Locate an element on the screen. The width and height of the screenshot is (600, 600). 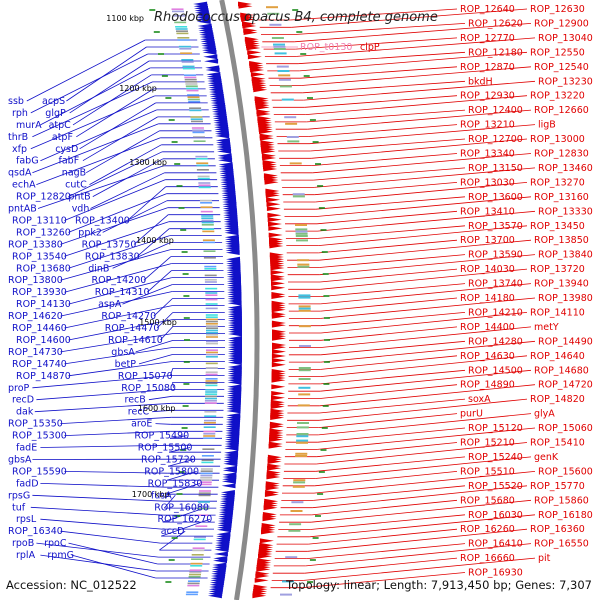
scale-tick-label: 1400 kbp is located at coordinates (155, 240).